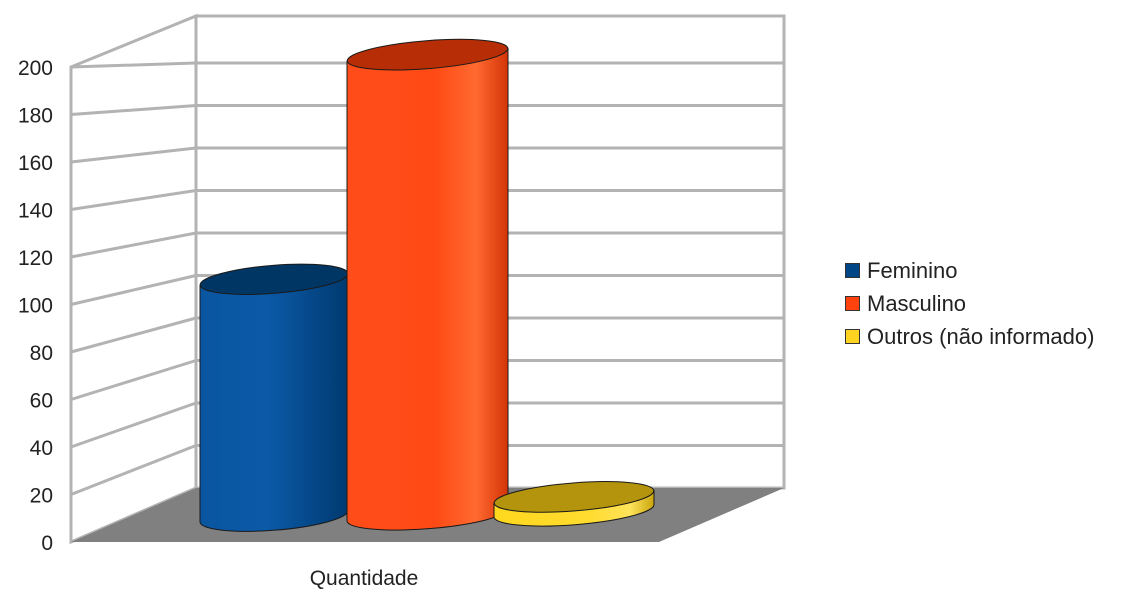 This screenshot has height=592, width=1140. I want to click on y-tick-label: 0, so click(47, 543).